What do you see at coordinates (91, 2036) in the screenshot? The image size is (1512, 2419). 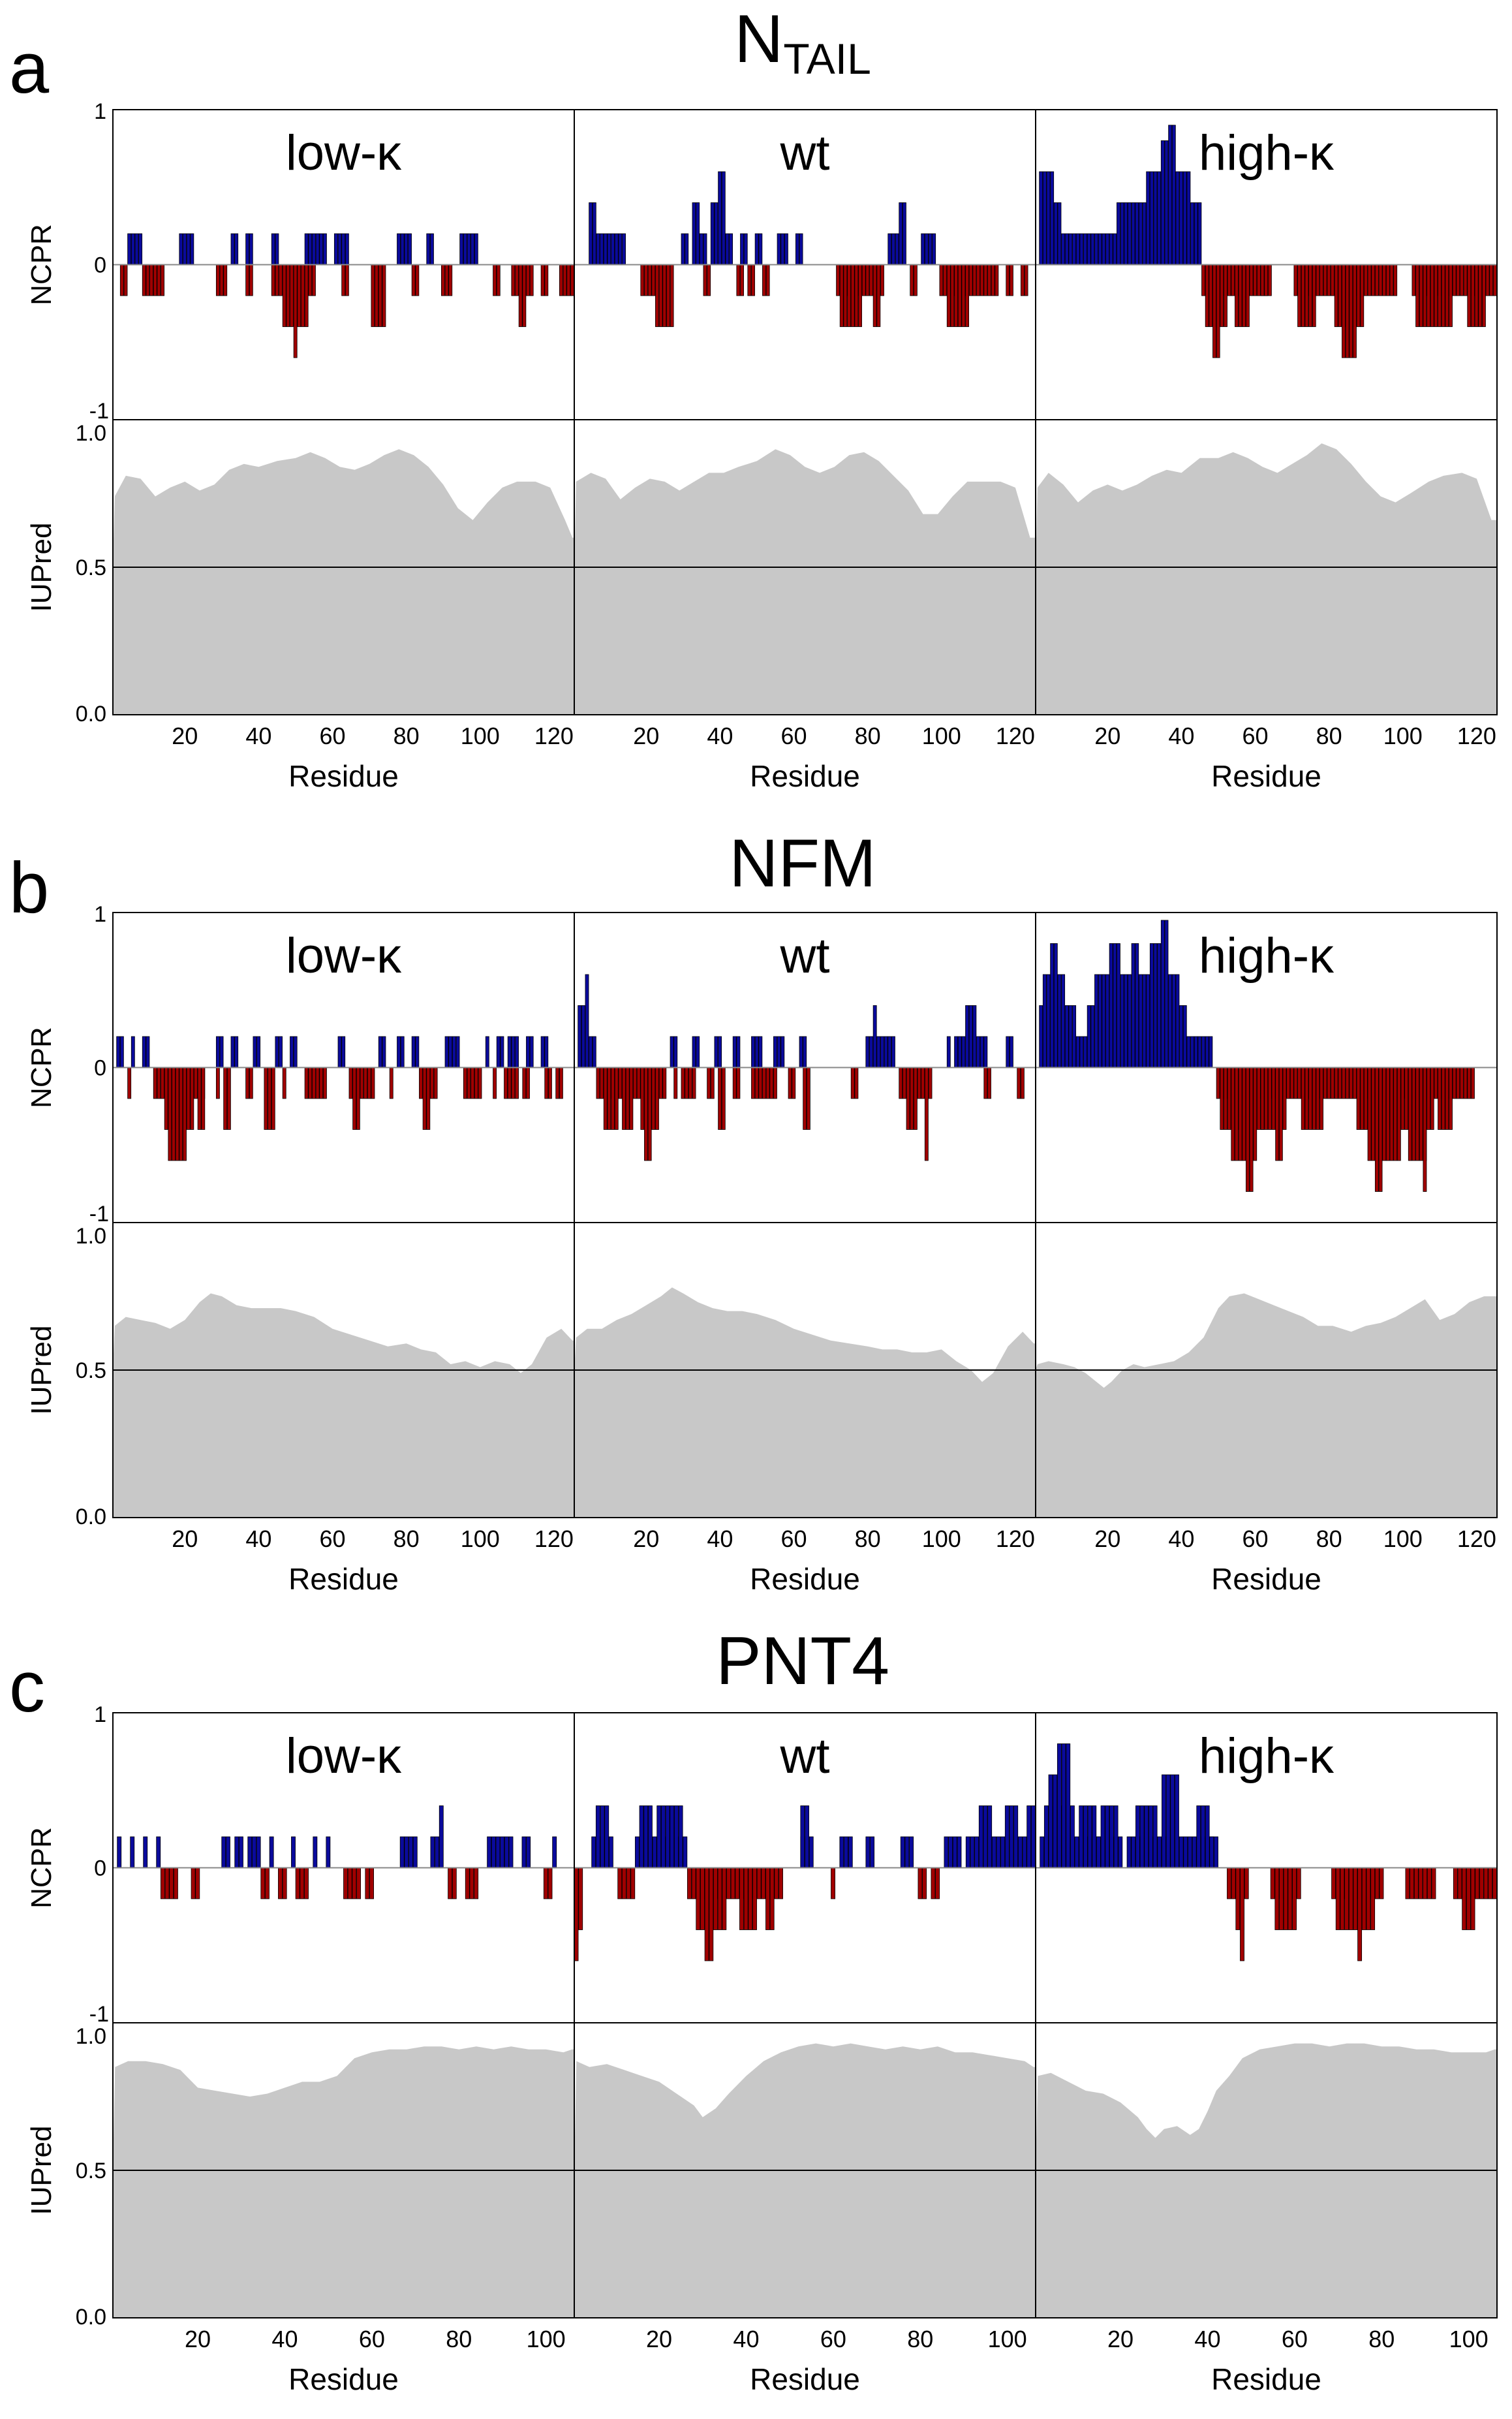 I see `iupred-tick-label: 1.0` at bounding box center [91, 2036].